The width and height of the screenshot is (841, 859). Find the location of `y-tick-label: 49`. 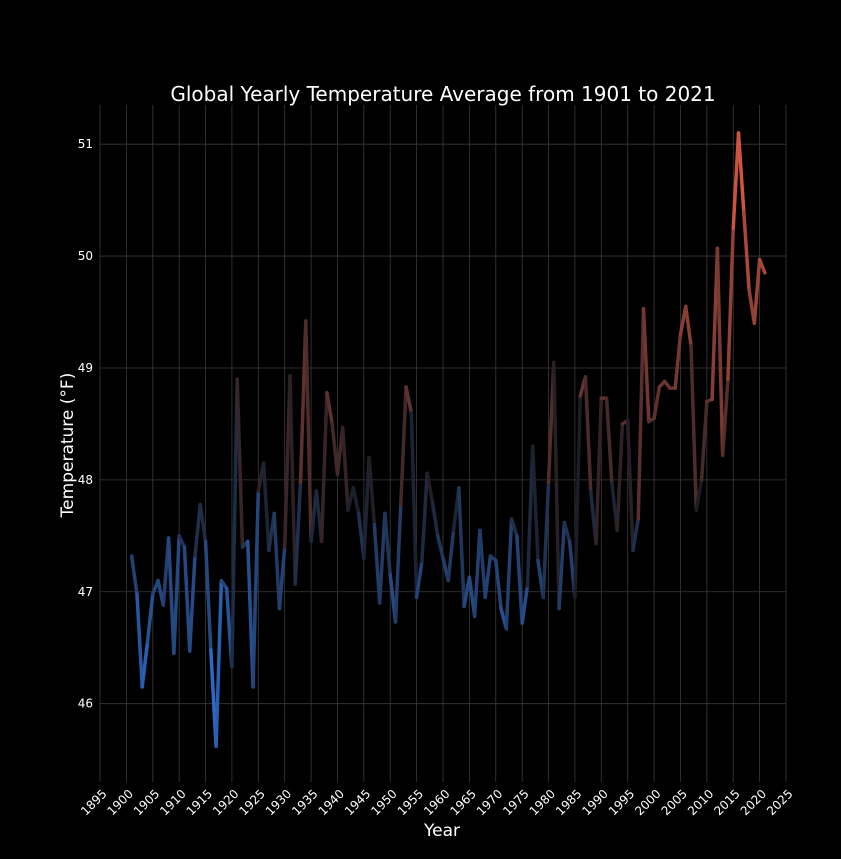

y-tick-label: 49 is located at coordinates (85, 368).